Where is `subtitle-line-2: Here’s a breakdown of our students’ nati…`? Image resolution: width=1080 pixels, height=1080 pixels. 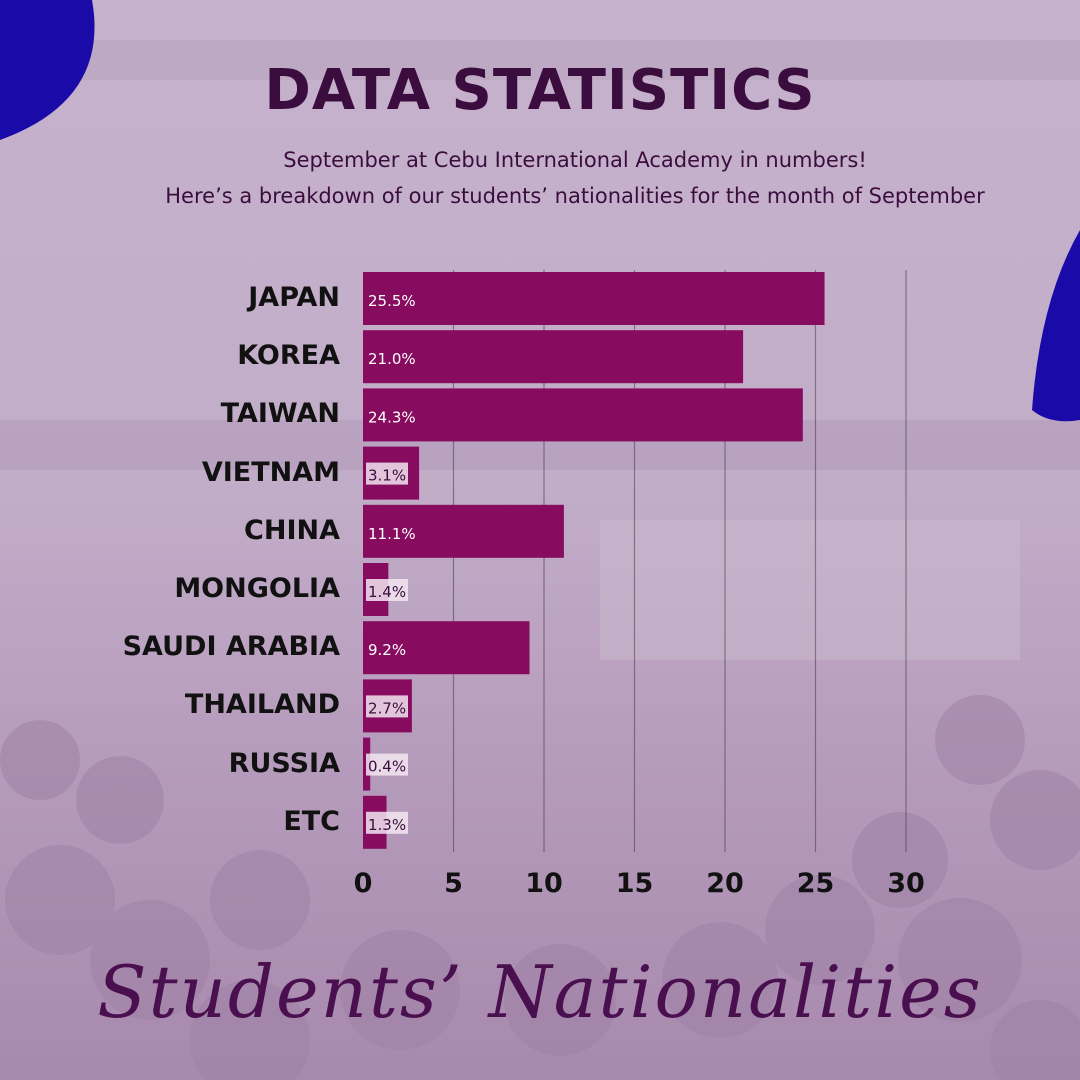 subtitle-line-2: Here’s a breakdown of our students’ nati… is located at coordinates (575, 196).